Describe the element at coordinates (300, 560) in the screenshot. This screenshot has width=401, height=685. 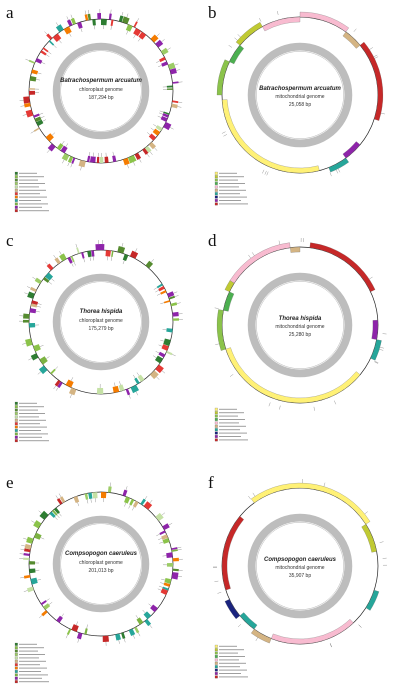
I see `panel-f-species: Compsopogon caeruleus` at that location.